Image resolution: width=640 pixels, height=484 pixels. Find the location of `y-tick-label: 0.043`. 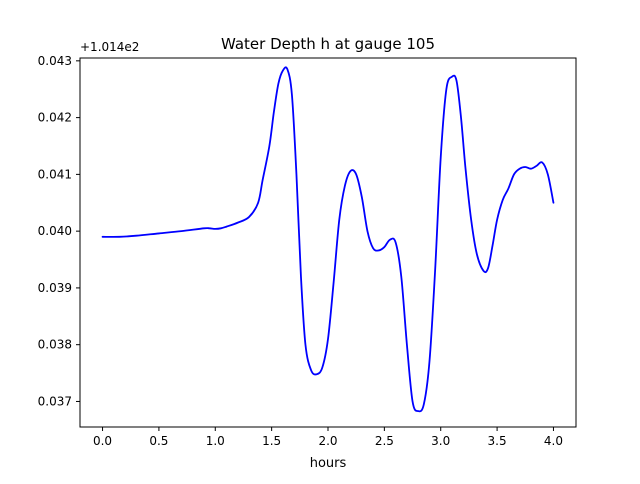

y-tick-label: 0.043 is located at coordinates (55, 61).